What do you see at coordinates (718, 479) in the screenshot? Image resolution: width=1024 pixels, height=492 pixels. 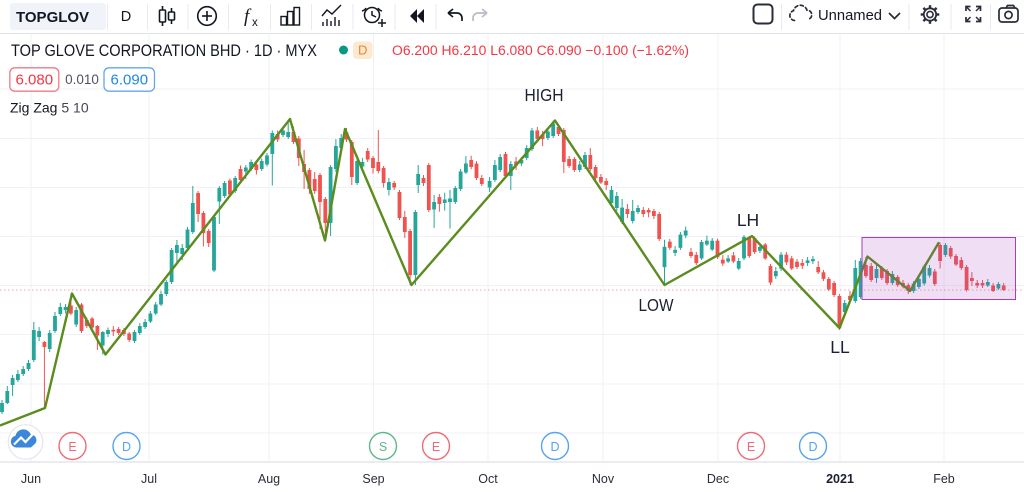 I see `svg-text: Dec` at bounding box center [718, 479].